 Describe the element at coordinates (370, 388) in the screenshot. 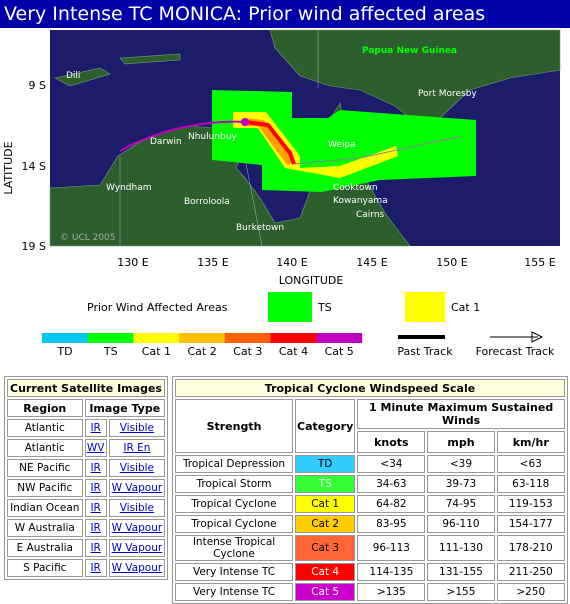

I see `row: Tropical Cyclone Windspeed Scale` at that location.